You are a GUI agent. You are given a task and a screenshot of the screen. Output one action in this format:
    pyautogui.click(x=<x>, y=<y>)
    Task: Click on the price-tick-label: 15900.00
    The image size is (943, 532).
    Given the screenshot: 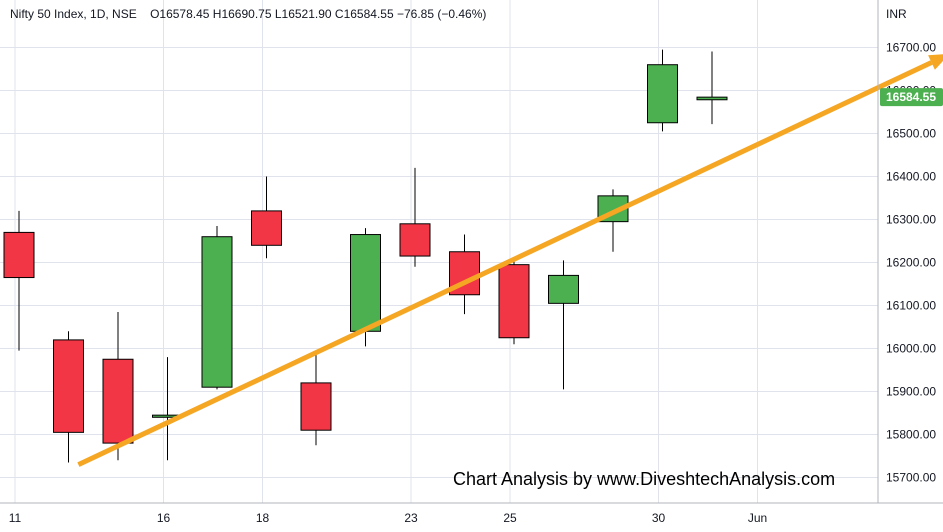 What is the action you would take?
    pyautogui.click(x=911, y=392)
    